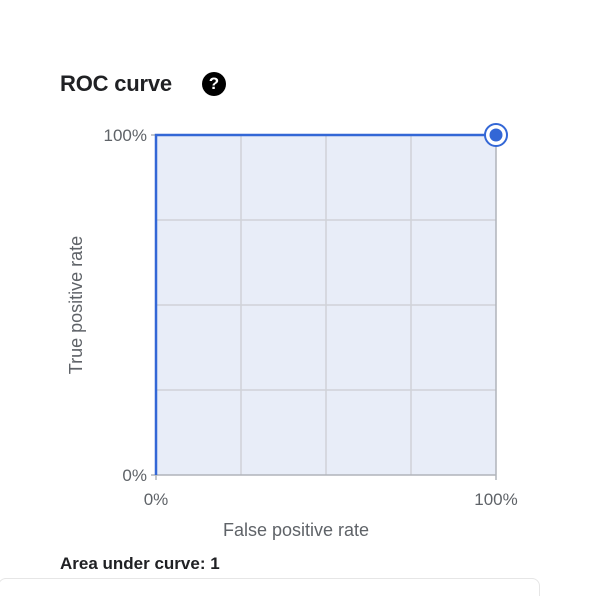 The image size is (600, 596). Describe the element at coordinates (495, 499) in the screenshot. I see `x-tick-label-100: 100%` at that location.